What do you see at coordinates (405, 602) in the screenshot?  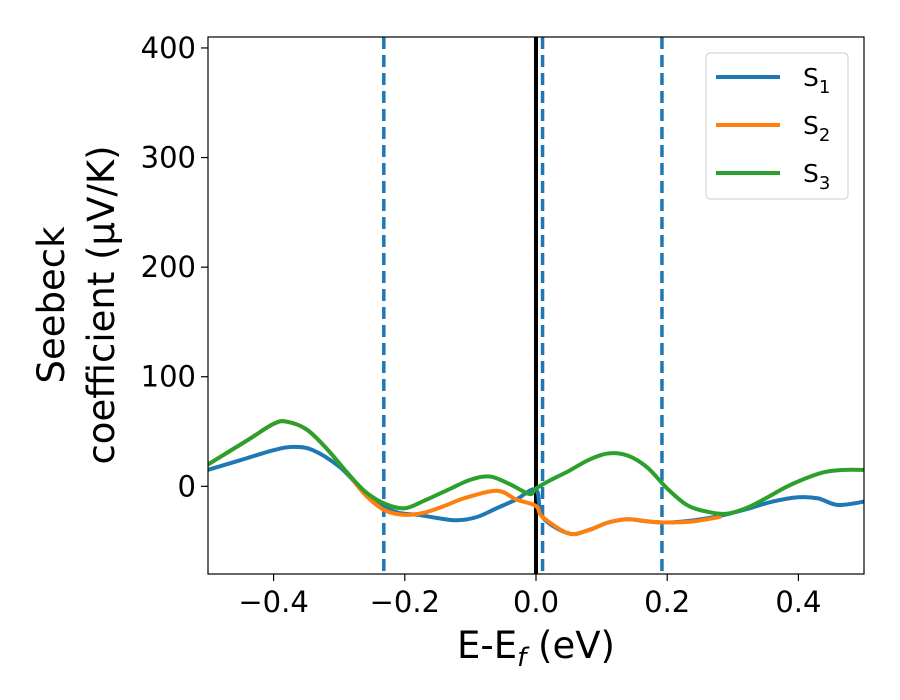 I see `x-tick-label: −0.2` at bounding box center [405, 602].